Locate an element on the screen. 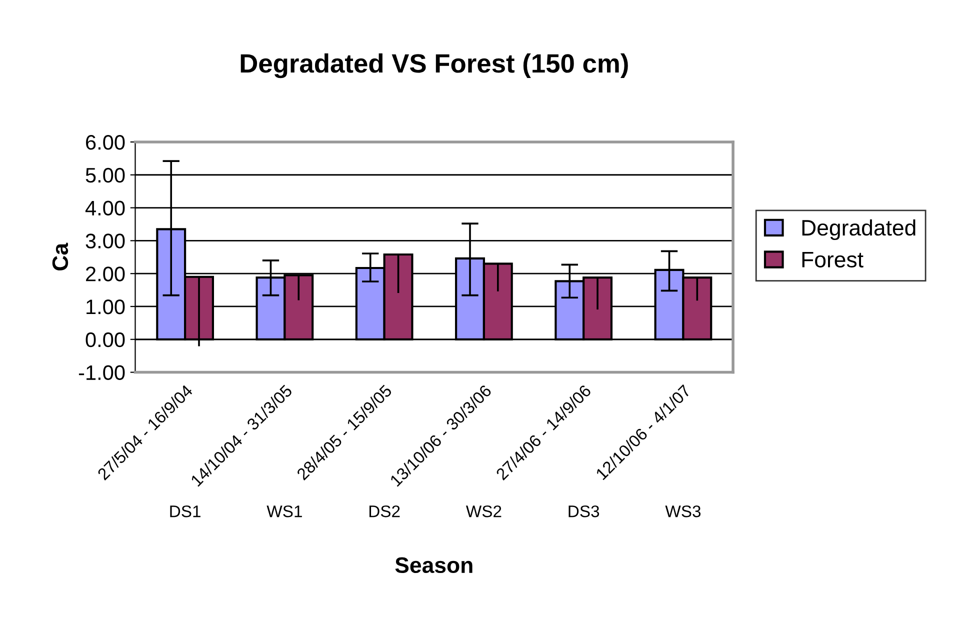 The height and width of the screenshot is (631, 980). y-tick-label: 6.00 is located at coordinates (105, 142).